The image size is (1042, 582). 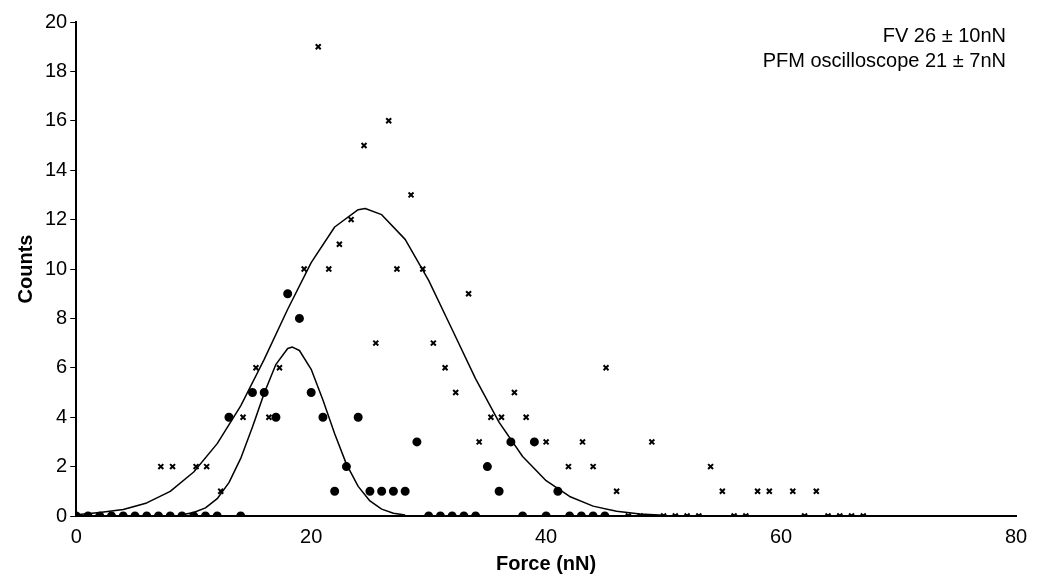 I want to click on y-tick-label: 4, so click(x=62, y=415).